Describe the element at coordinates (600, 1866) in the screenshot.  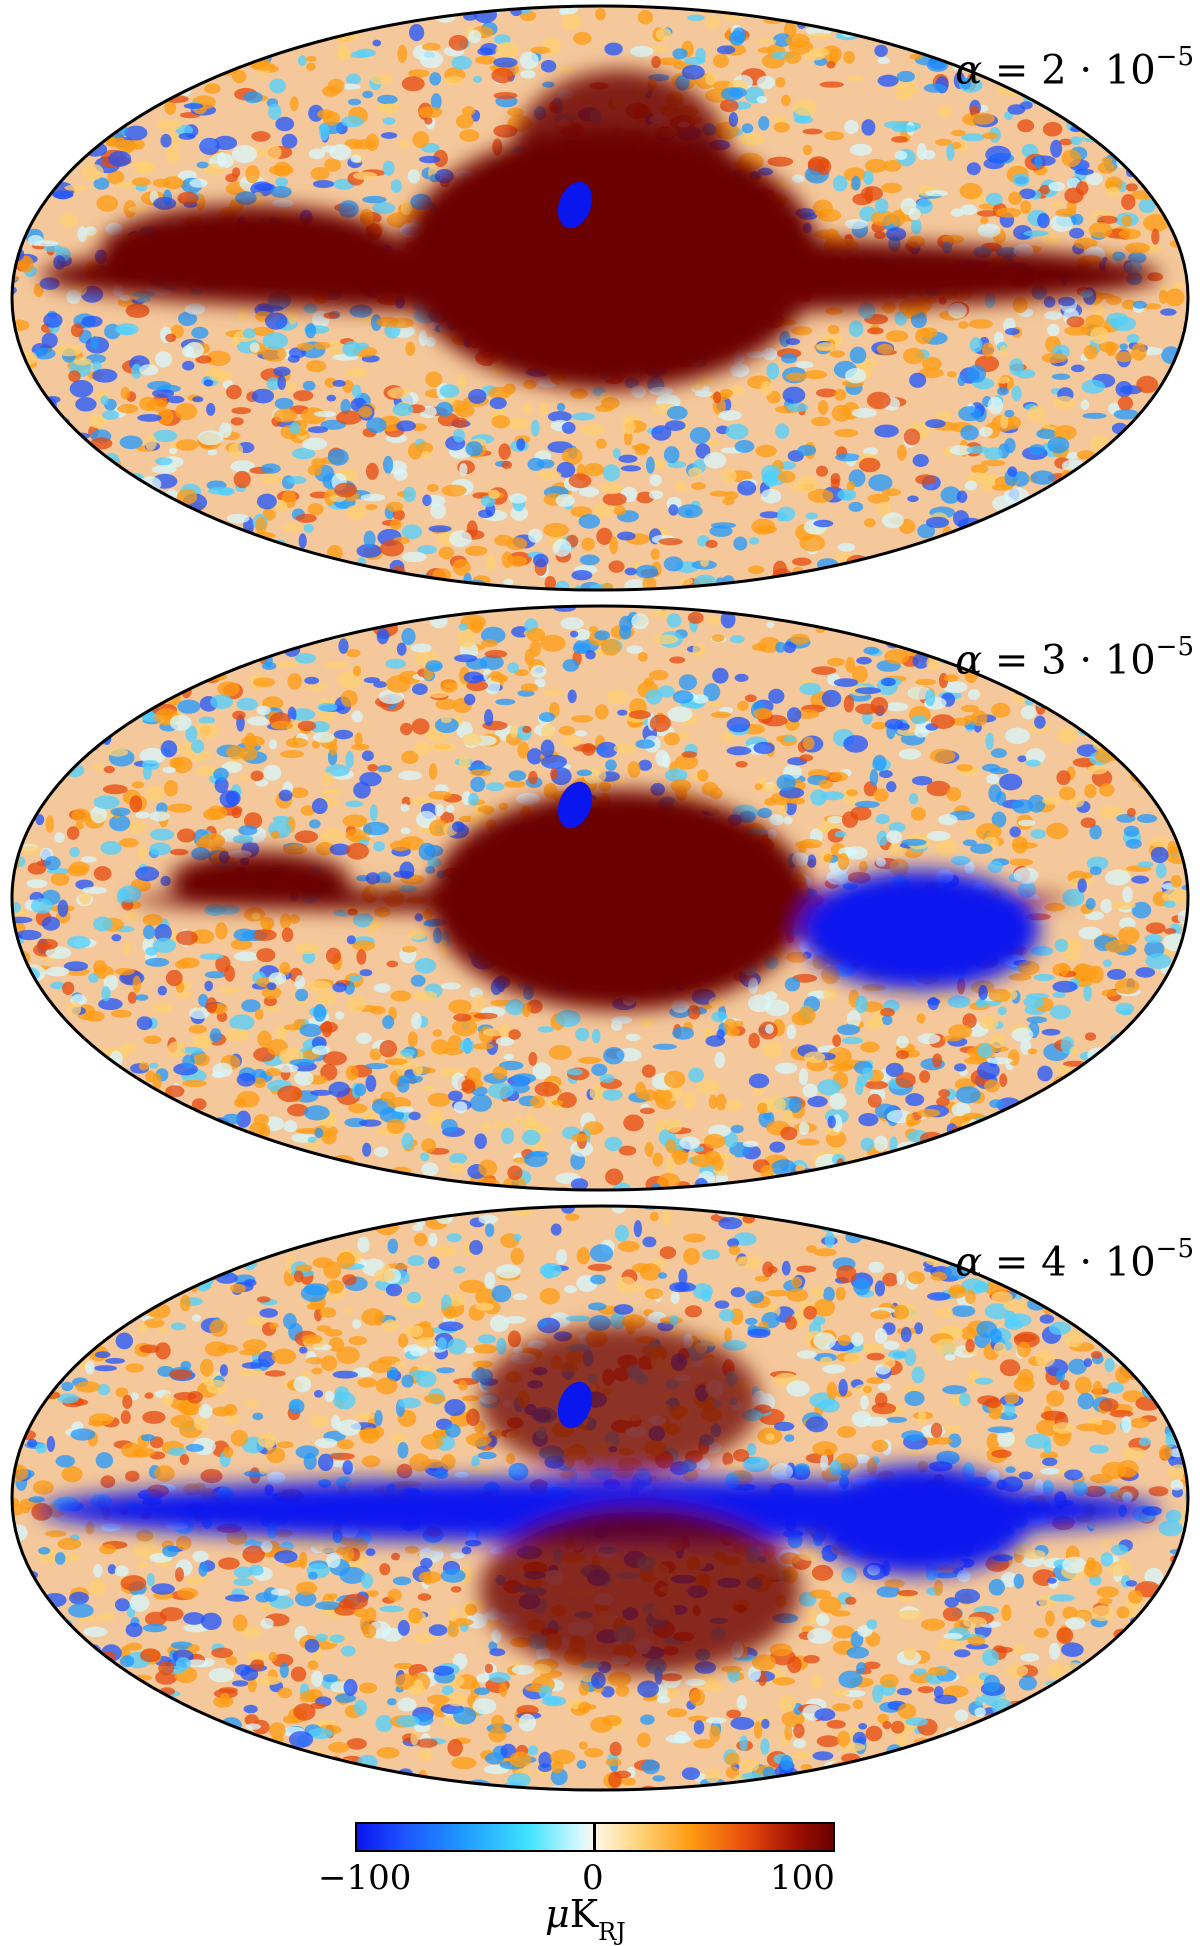
I see `colorbar-legend: −100 0 100 μKRJ` at that location.